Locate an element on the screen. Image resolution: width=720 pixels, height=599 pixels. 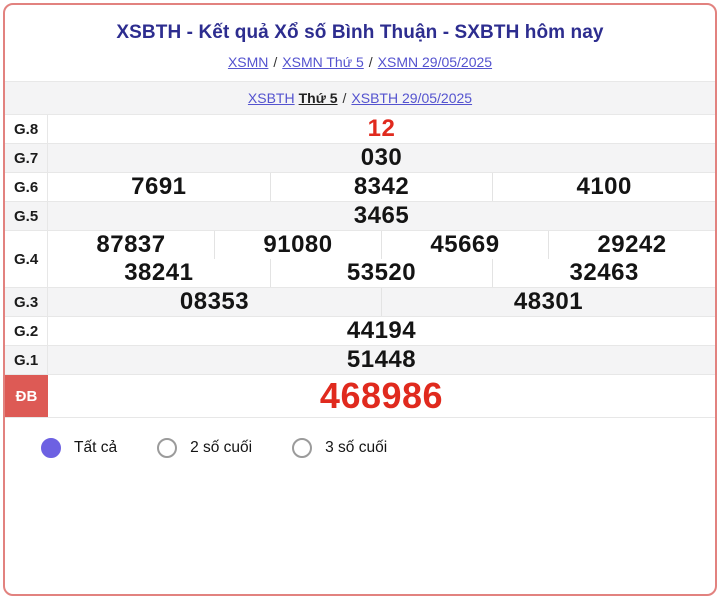
prize-label: G.5 is located at coordinates (26, 216).